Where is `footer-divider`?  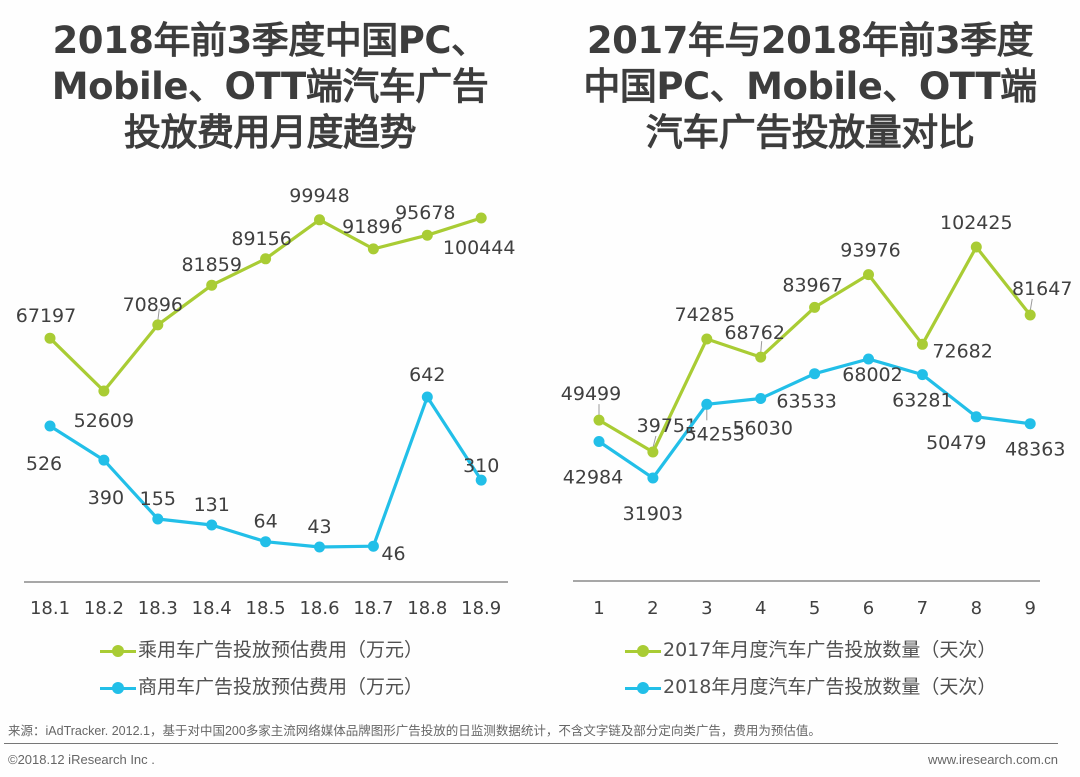 footer-divider is located at coordinates (531, 743).